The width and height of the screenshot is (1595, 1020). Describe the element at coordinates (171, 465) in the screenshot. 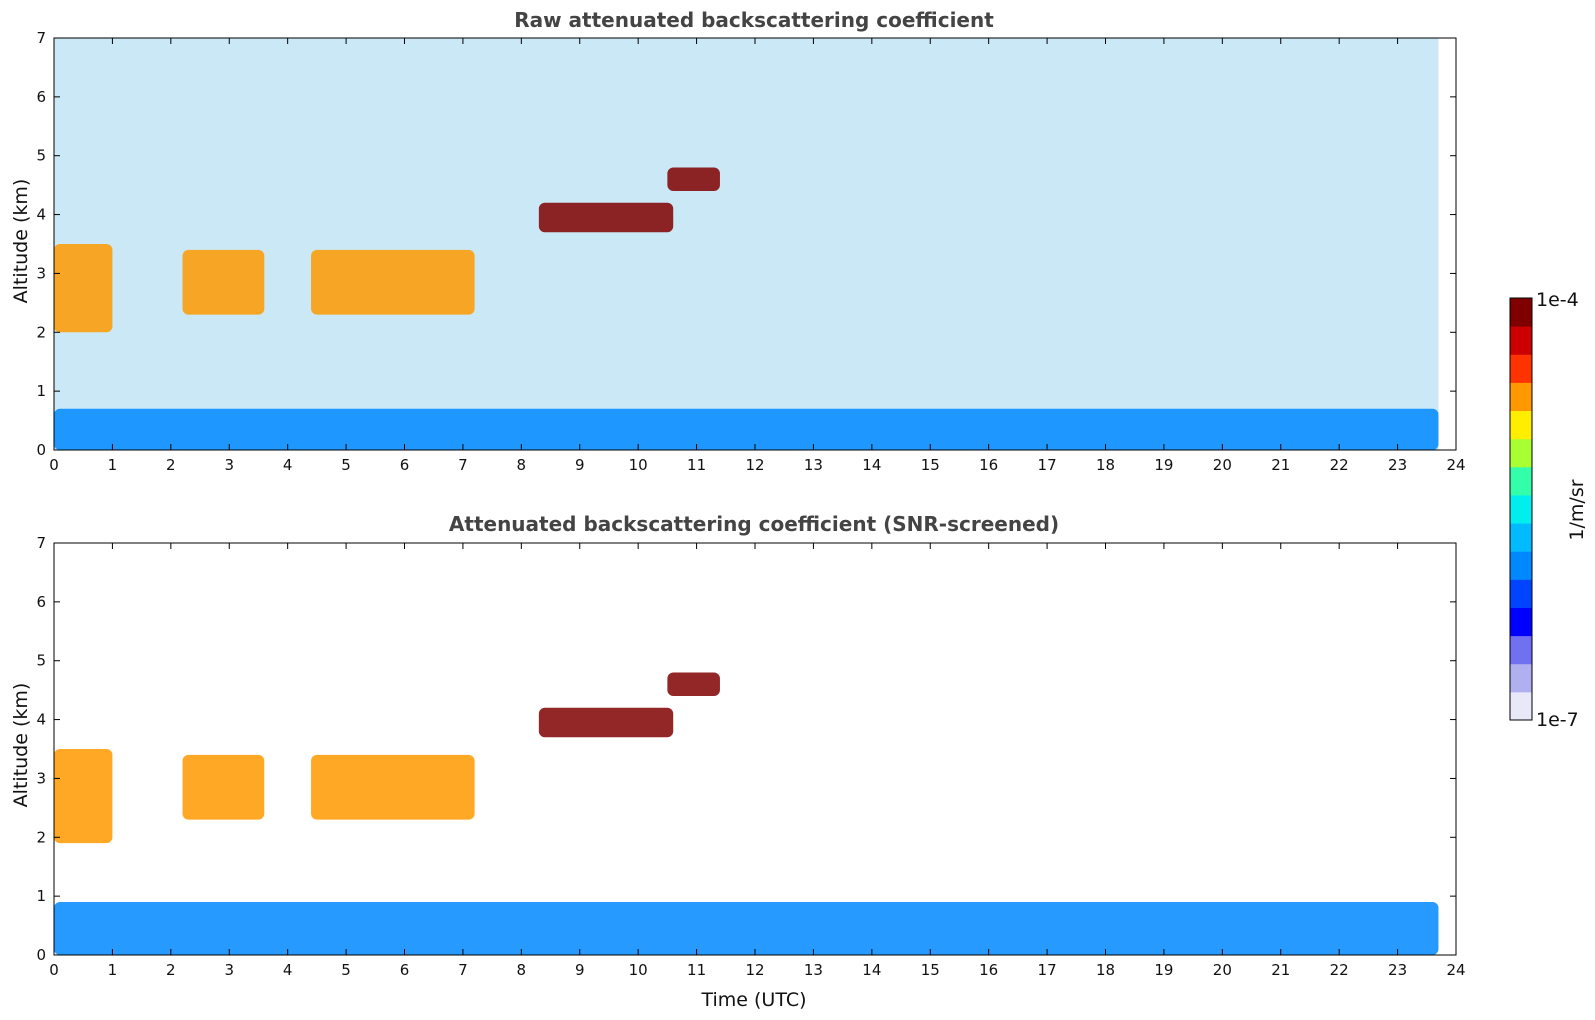

I see `x-tick-label: 2` at that location.